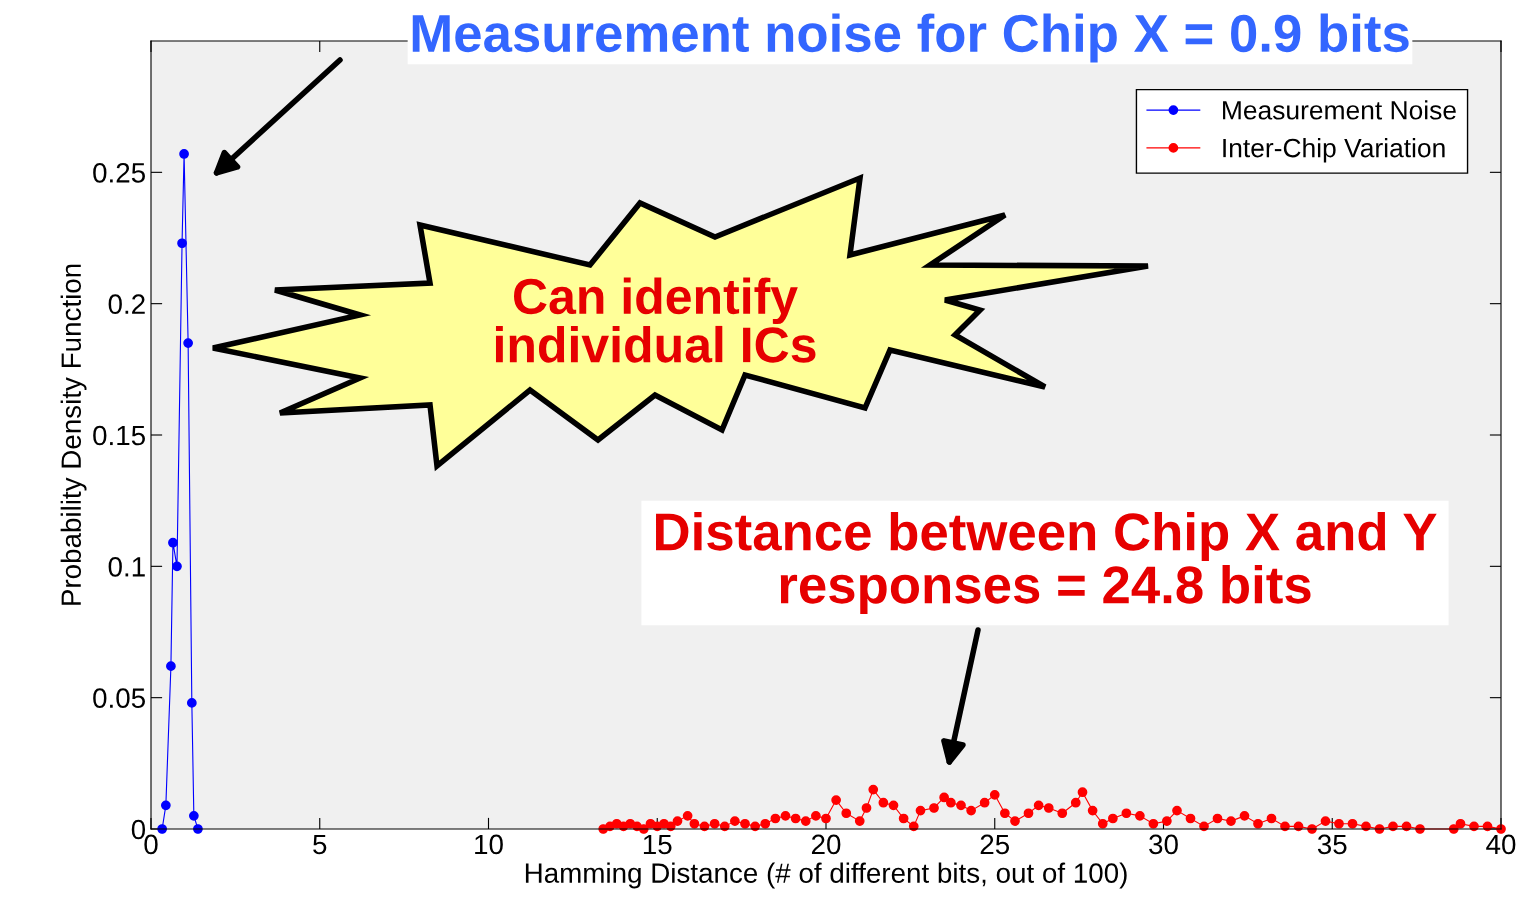  What do you see at coordinates (910, 38) in the screenshot?
I see `annotation: Measurement noise for Chip X = 0.9 bits` at bounding box center [910, 38].